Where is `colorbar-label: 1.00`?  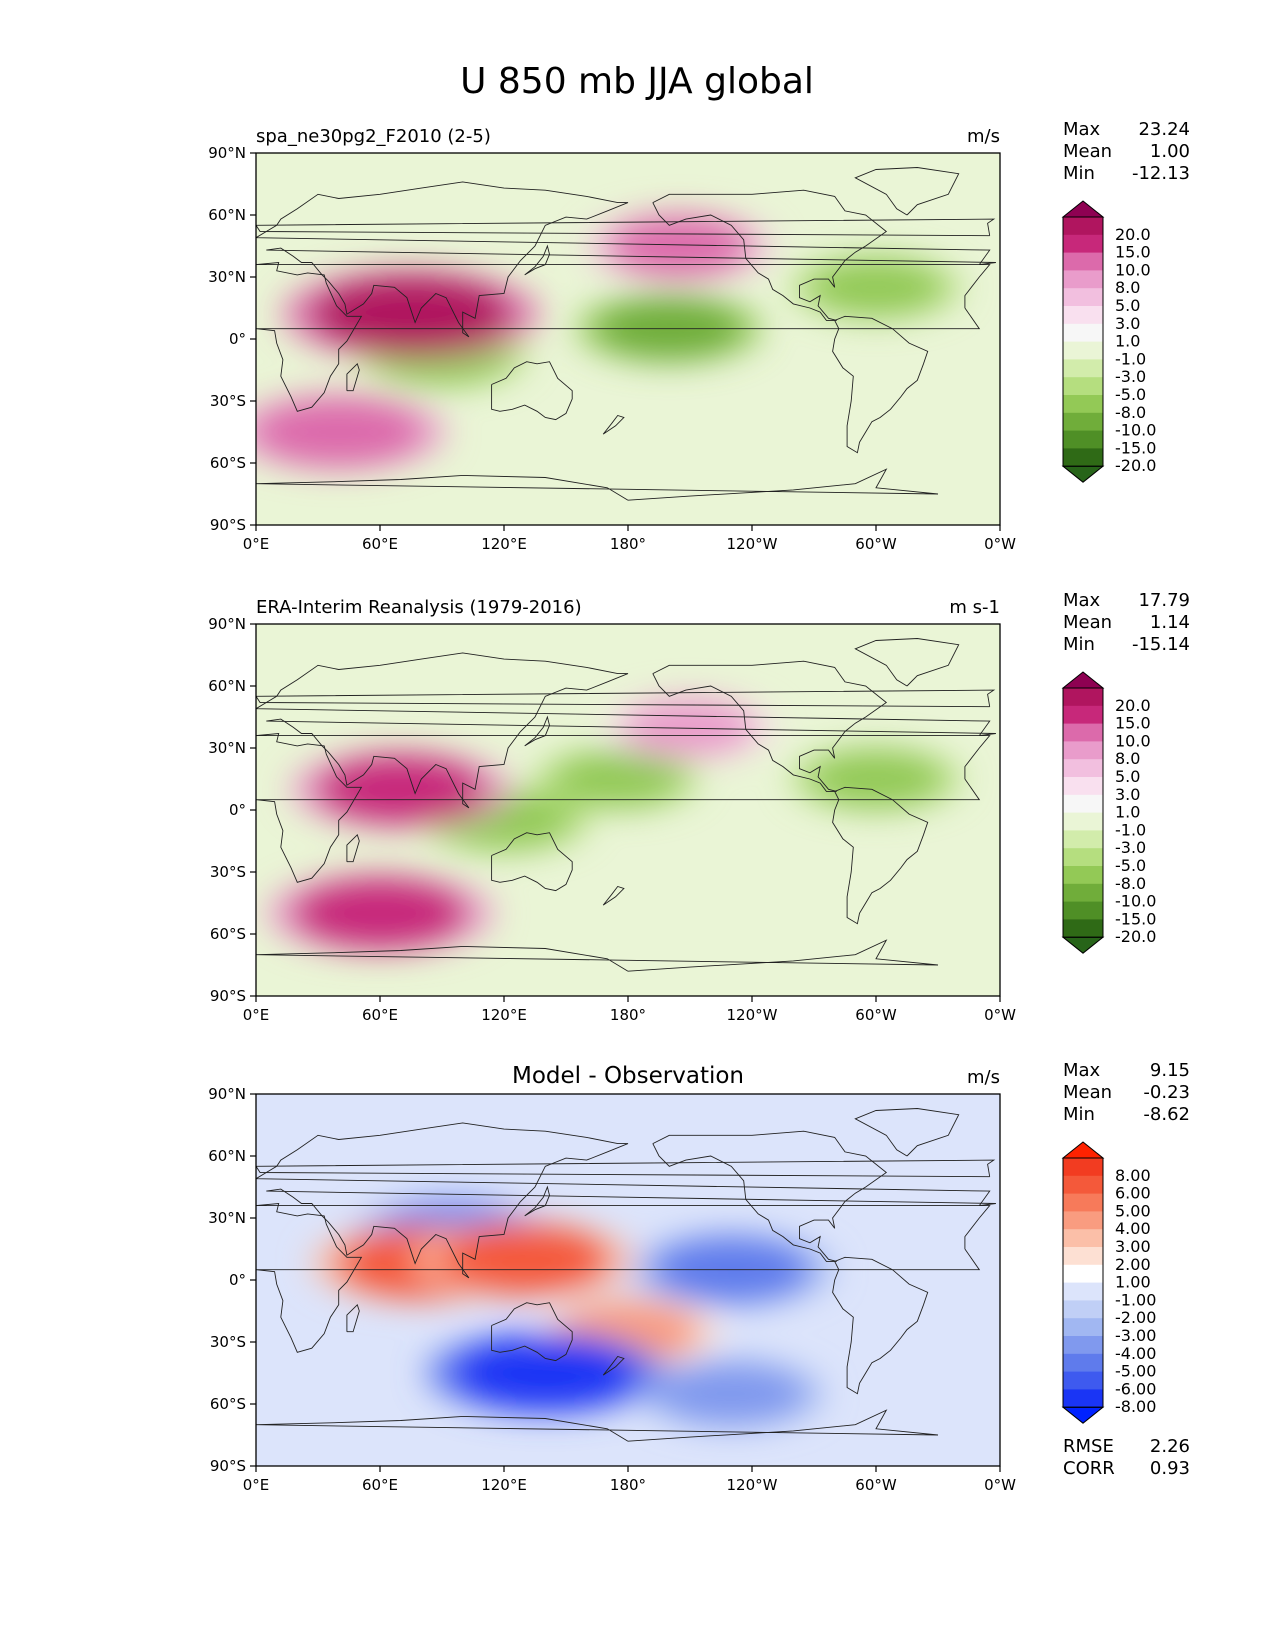
colorbar-label: 1.00 is located at coordinates (1133, 1282).